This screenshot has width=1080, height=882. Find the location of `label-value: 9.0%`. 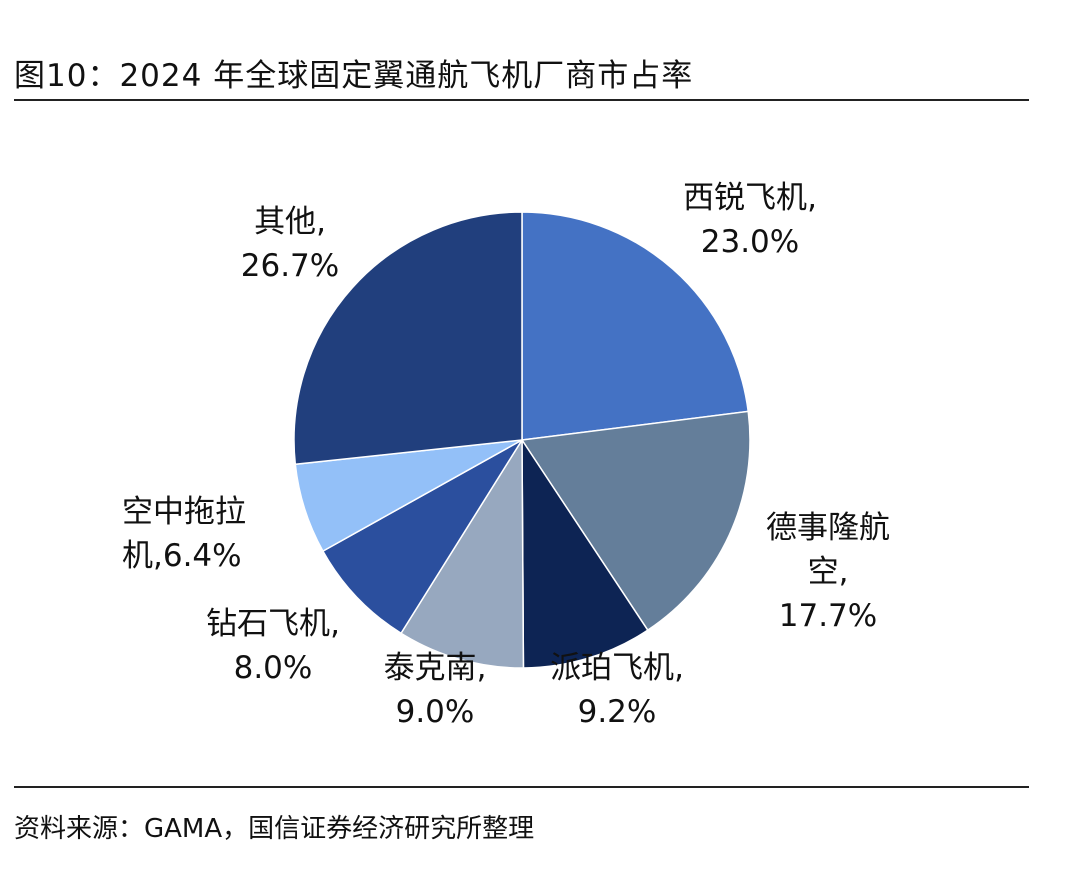

label-value: 9.0% is located at coordinates (435, 712).